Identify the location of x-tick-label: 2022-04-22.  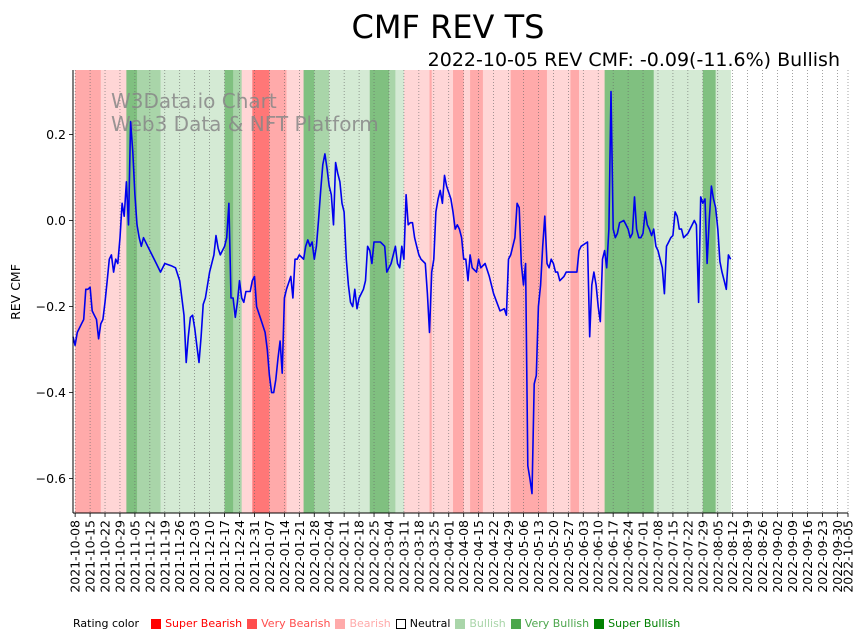
(493, 556).